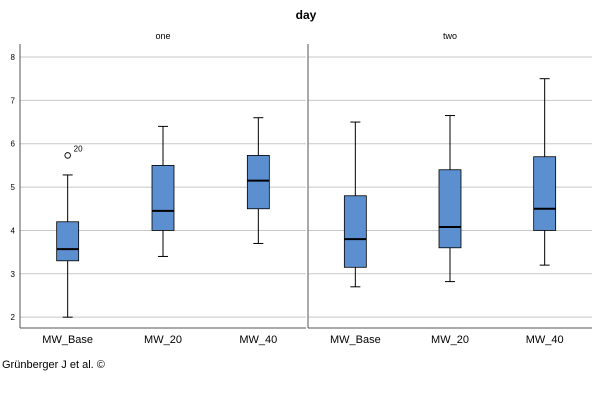  What do you see at coordinates (13, 187) in the screenshot?
I see `y-tick-label: 5` at bounding box center [13, 187].